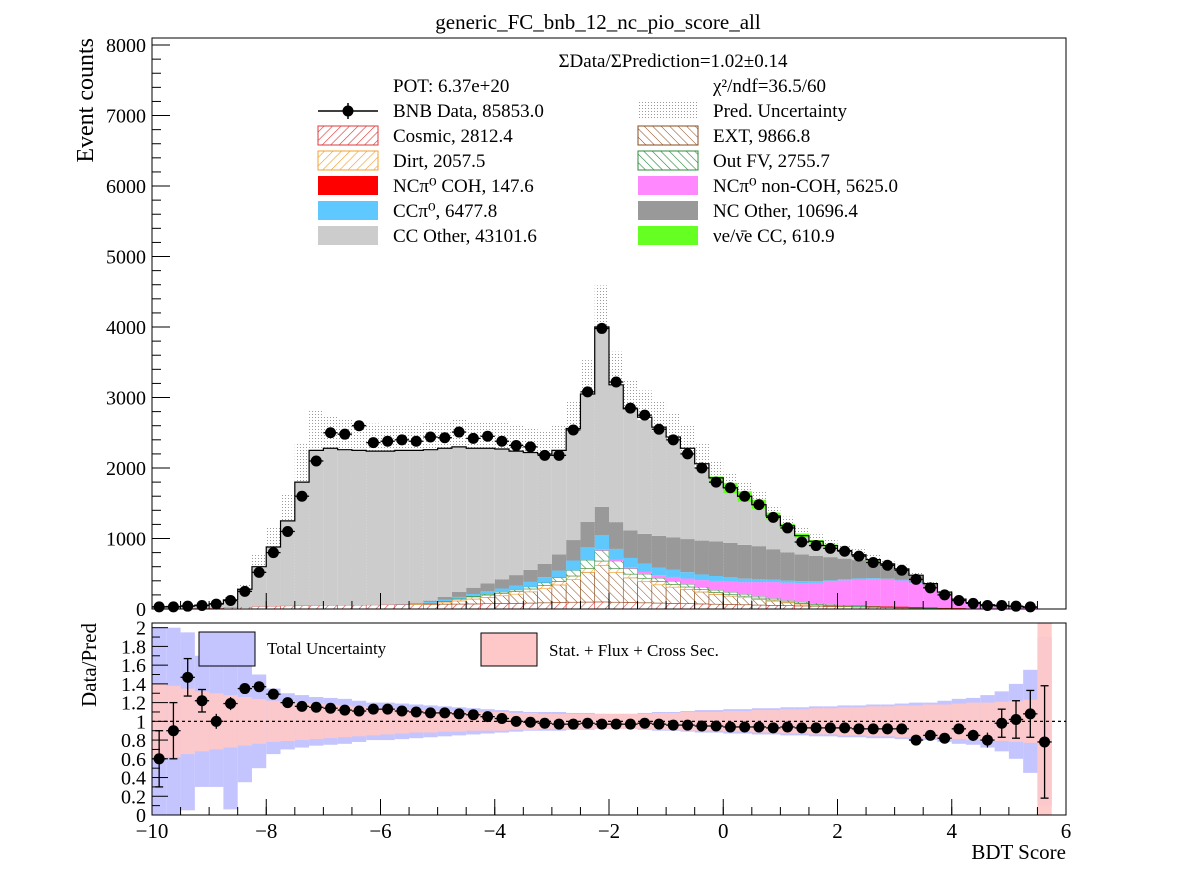 The image size is (1198, 875). What do you see at coordinates (133, 704) in the screenshot?
I see `ratio-y-tick-label: 1.2` at bounding box center [133, 704].